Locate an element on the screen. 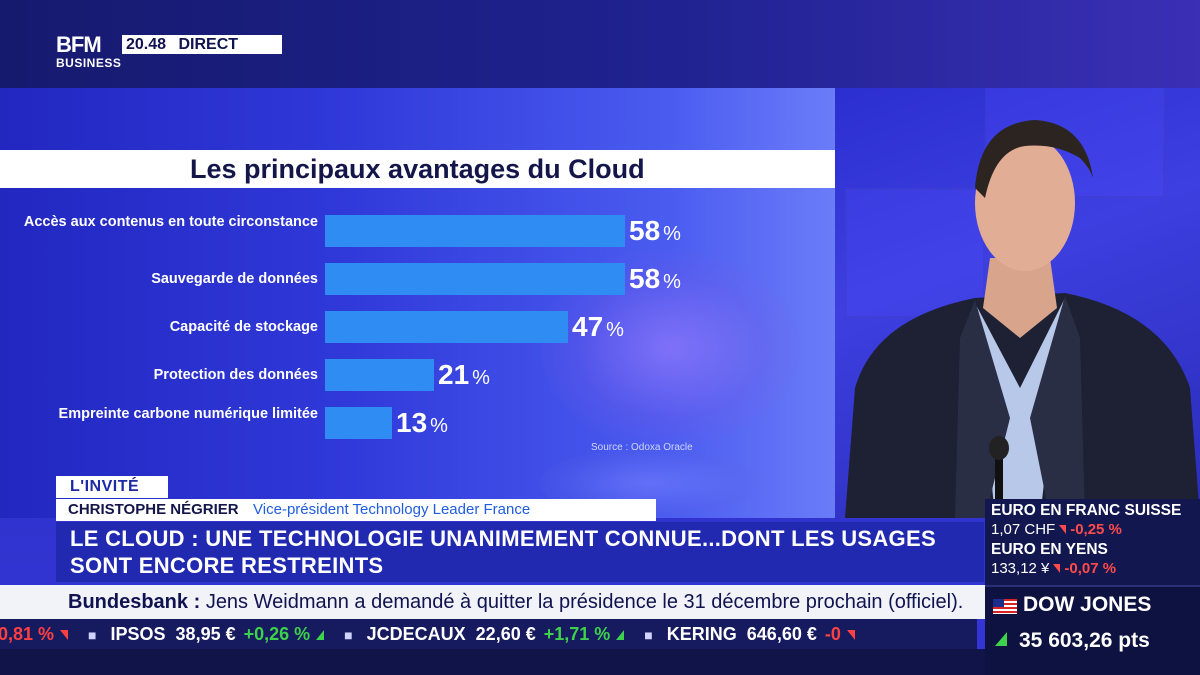  stock-name: JCDECAUX is located at coordinates (416, 634).